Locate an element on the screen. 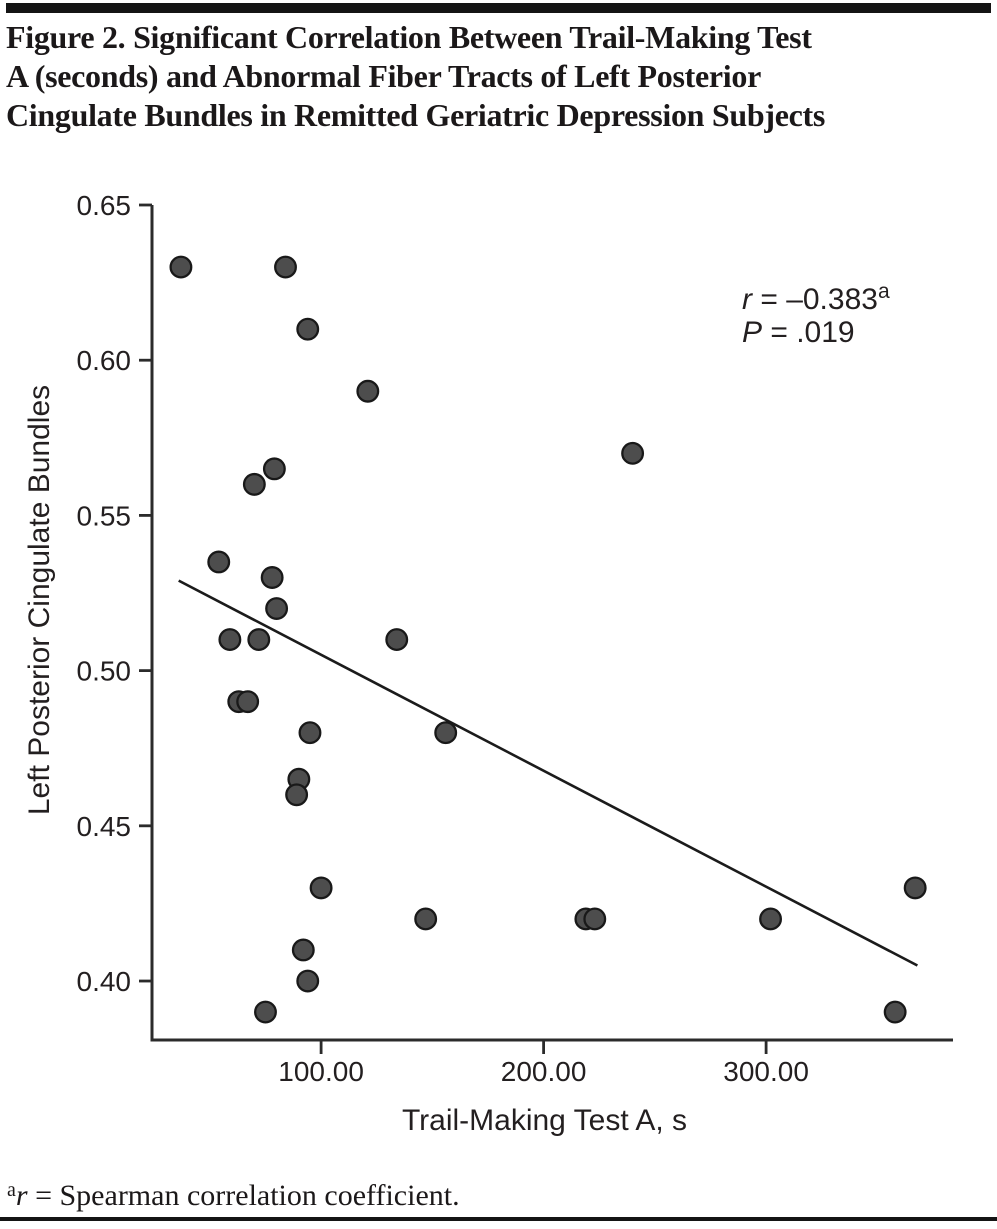 The image size is (997, 1229). footnote-variable: r is located at coordinates (21, 1195).